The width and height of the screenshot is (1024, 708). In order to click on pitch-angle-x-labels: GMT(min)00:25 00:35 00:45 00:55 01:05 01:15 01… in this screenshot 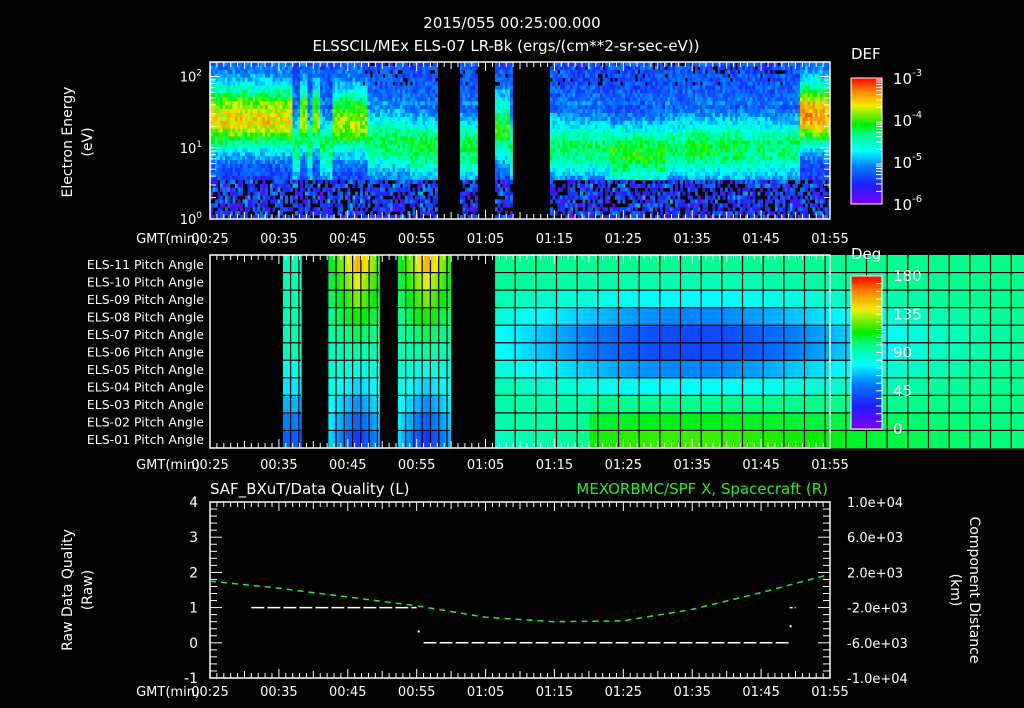, I will do `click(492, 465)`.